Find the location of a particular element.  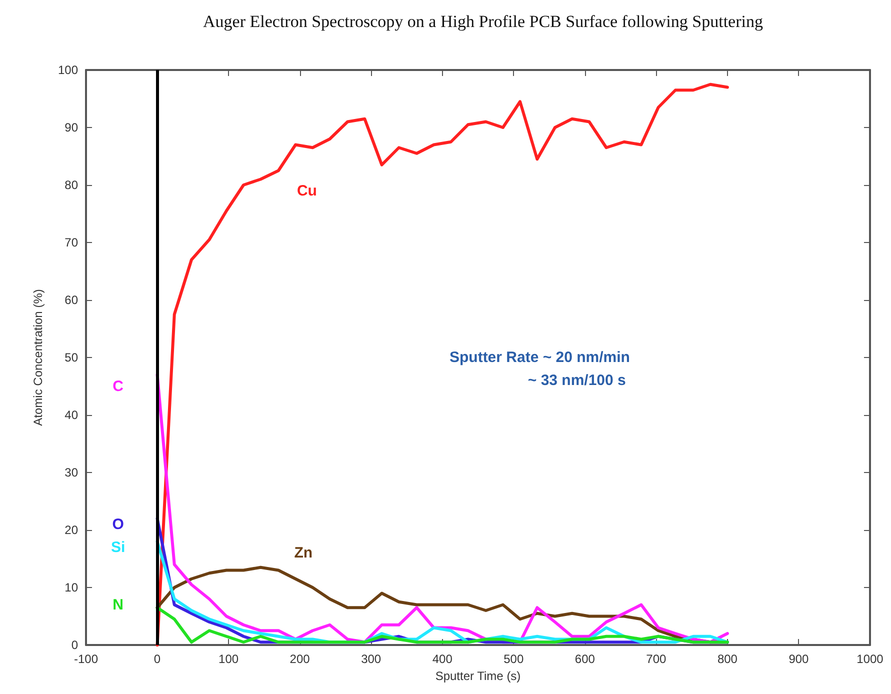

y-tick-label: 40 is located at coordinates (71, 415).